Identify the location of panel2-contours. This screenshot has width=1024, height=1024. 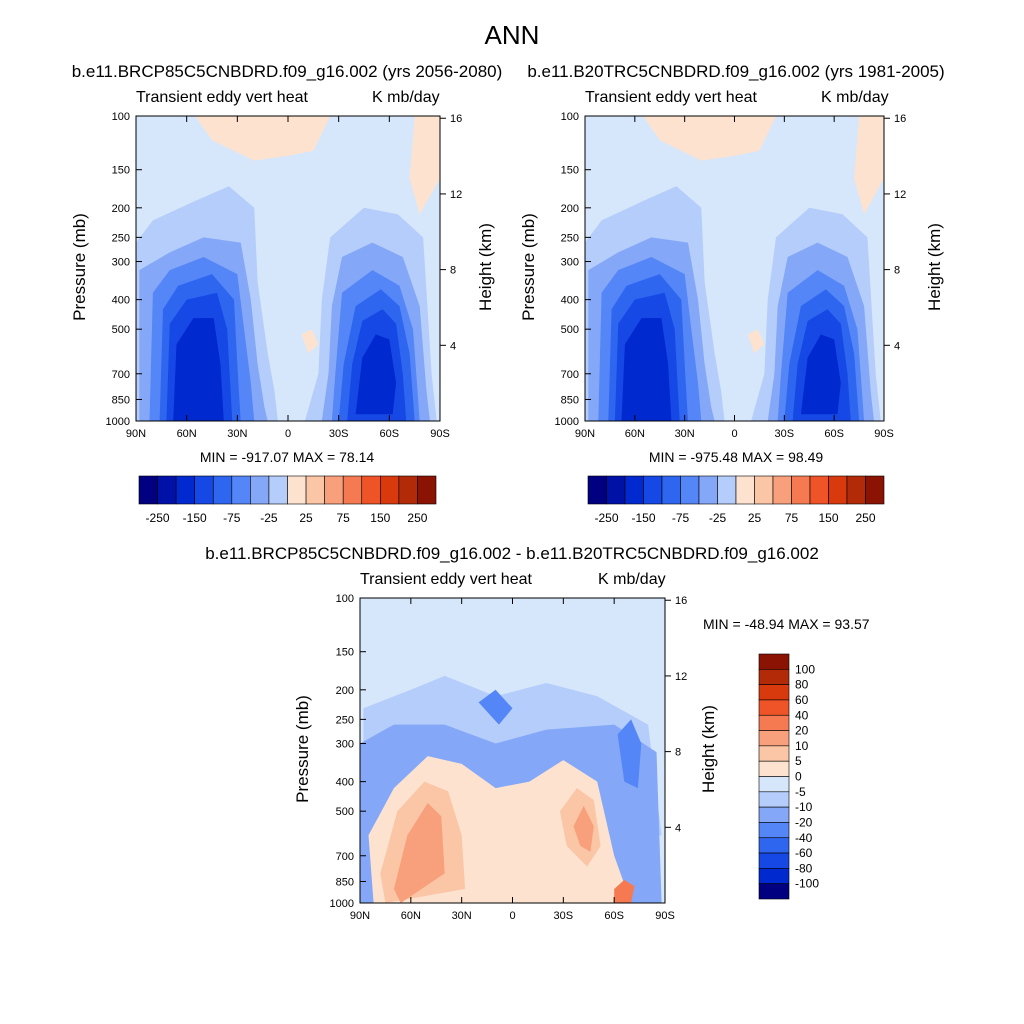
(734, 268).